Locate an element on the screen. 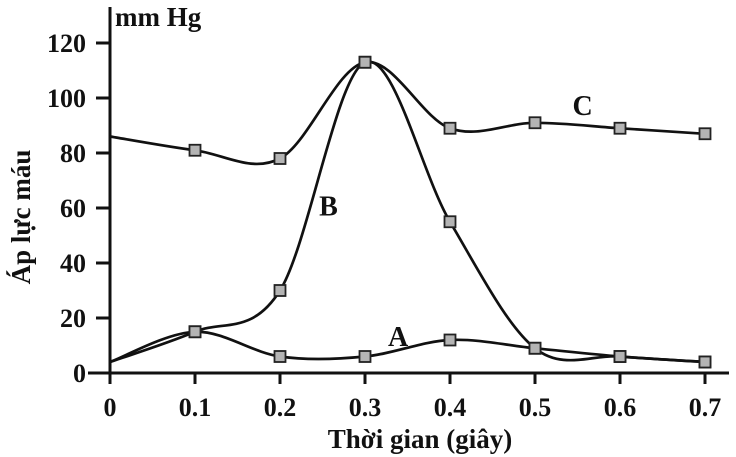 This screenshot has height=457, width=736. x-tick-label: 0.6 is located at coordinates (620, 407).